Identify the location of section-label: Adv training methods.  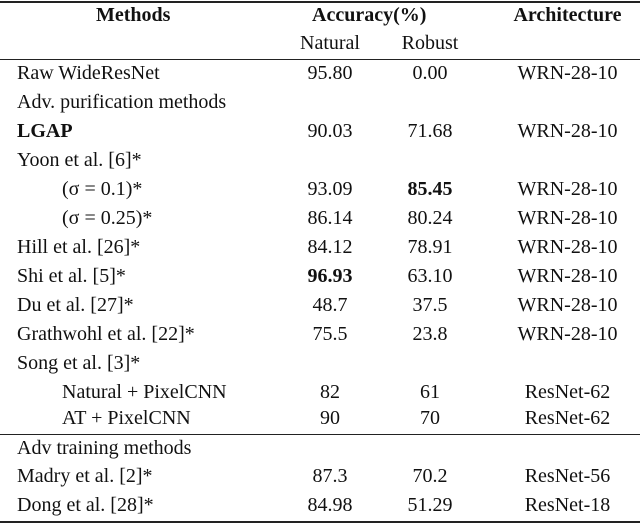
(104, 448).